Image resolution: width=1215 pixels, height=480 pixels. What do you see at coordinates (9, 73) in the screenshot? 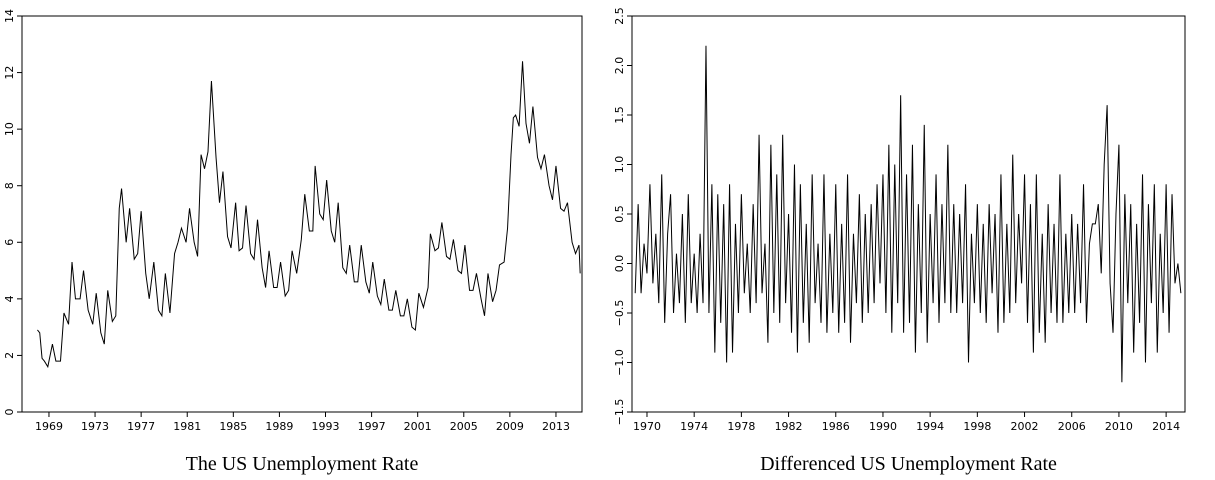
I see `y-tick-label: 12` at bounding box center [9, 73].